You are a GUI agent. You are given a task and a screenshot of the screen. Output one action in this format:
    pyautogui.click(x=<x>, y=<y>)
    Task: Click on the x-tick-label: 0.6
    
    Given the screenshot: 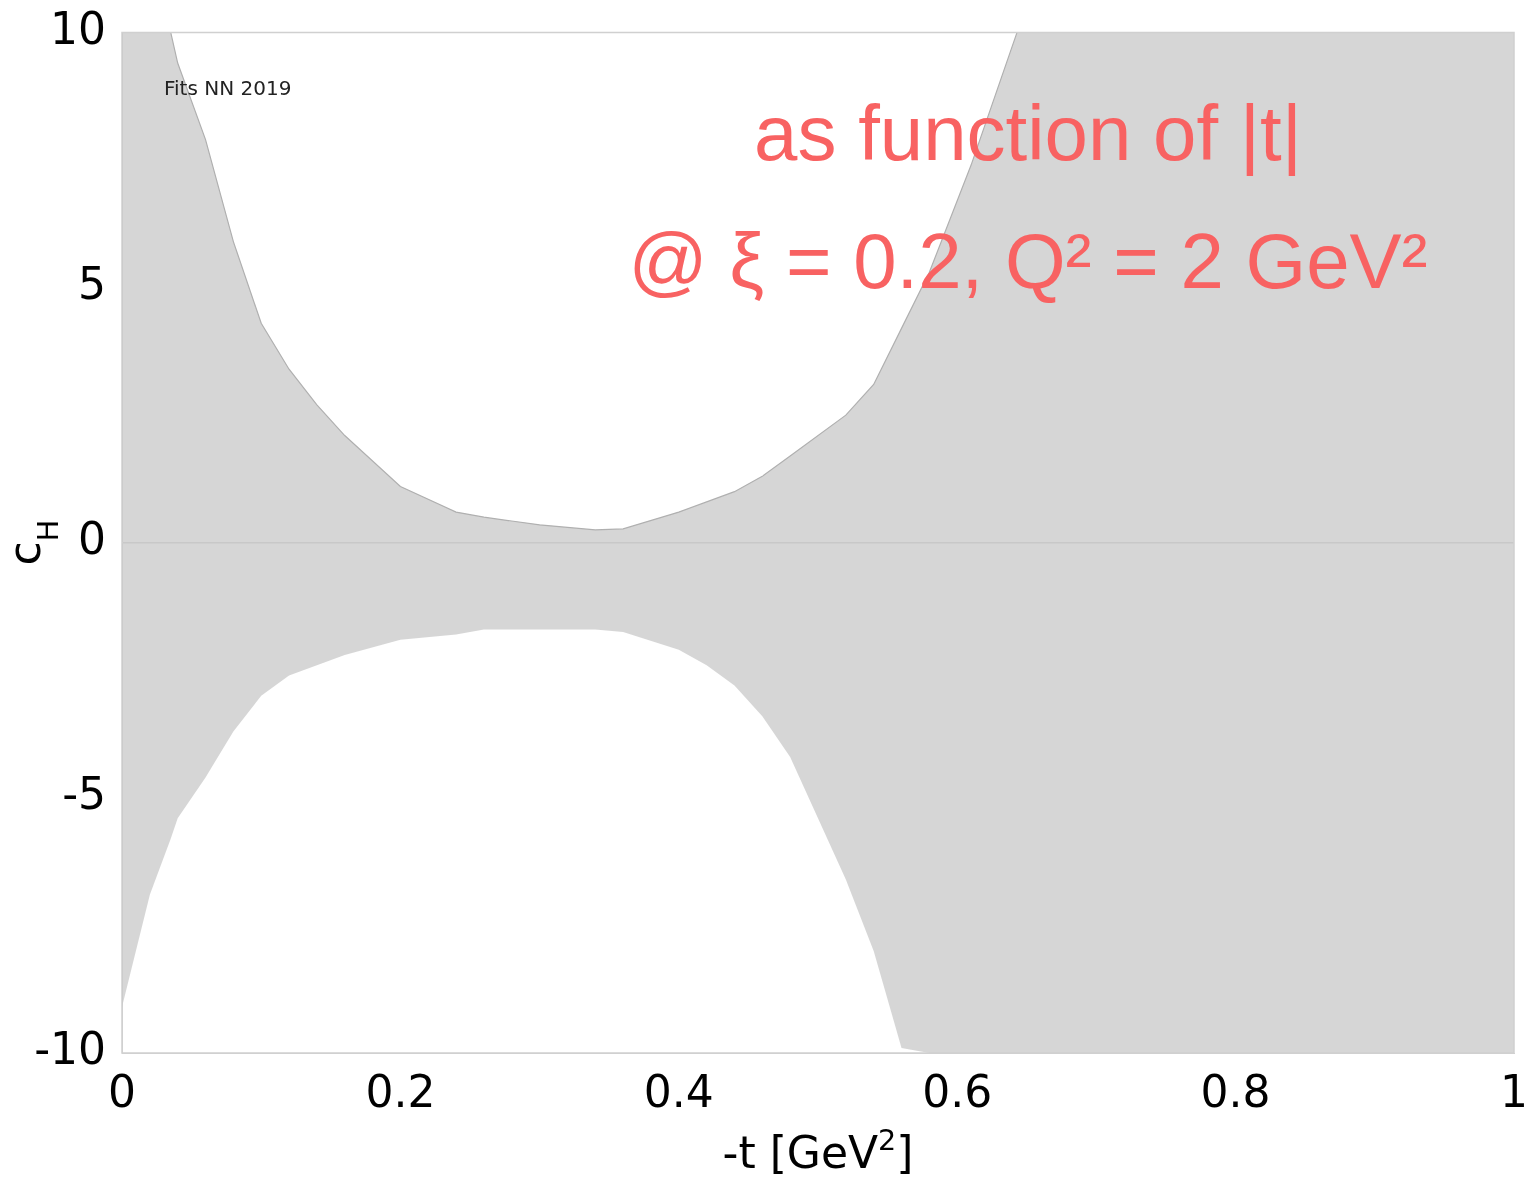 What is the action you would take?
    pyautogui.click(x=957, y=1091)
    